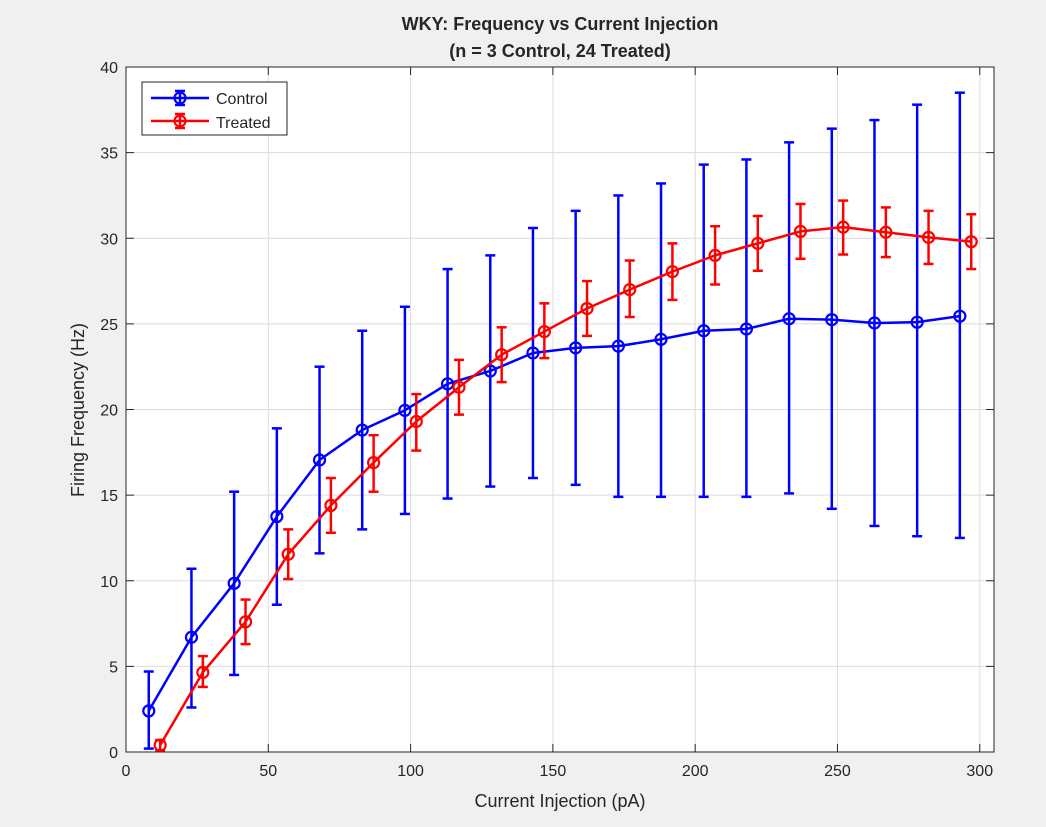 This screenshot has width=1046, height=827. Describe the element at coordinates (209, 98) in the screenshot. I see `legend-item-control: Control` at that location.